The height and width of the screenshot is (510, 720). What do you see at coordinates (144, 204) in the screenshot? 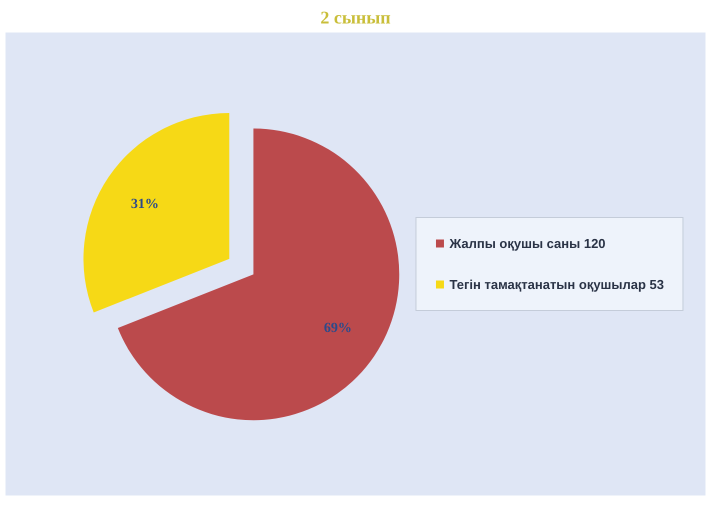
I see `data-label: 31%` at bounding box center [144, 204].